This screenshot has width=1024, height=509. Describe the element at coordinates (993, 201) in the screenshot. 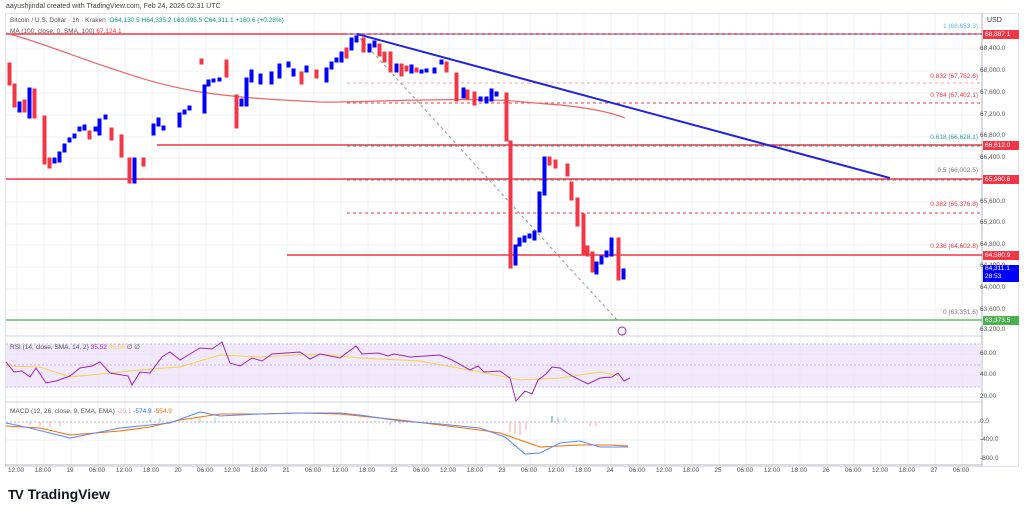

I see `price-tick: 65,600.0` at that location.